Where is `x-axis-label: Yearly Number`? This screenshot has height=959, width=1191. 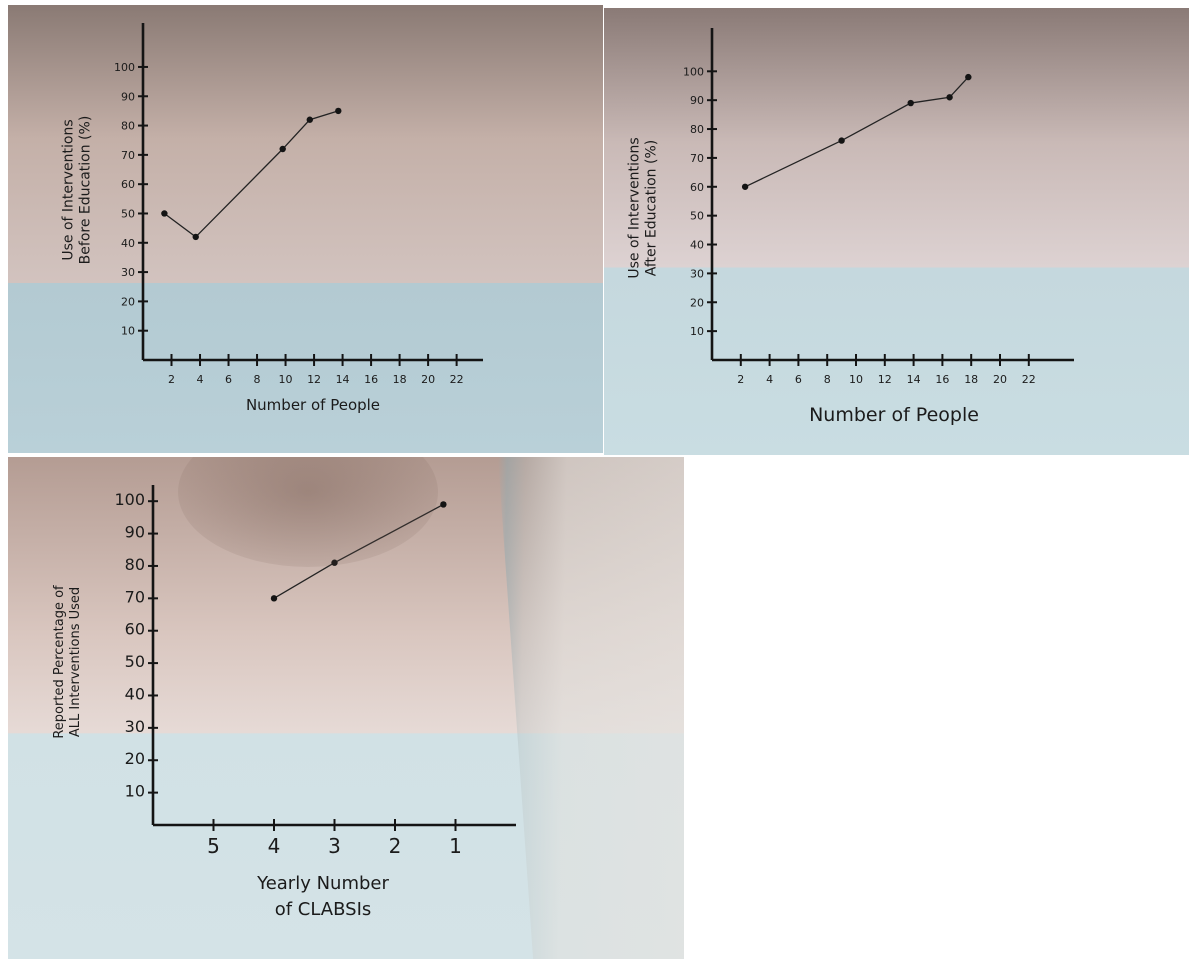
x-axis-label: Yearly Number is located at coordinates (322, 883).